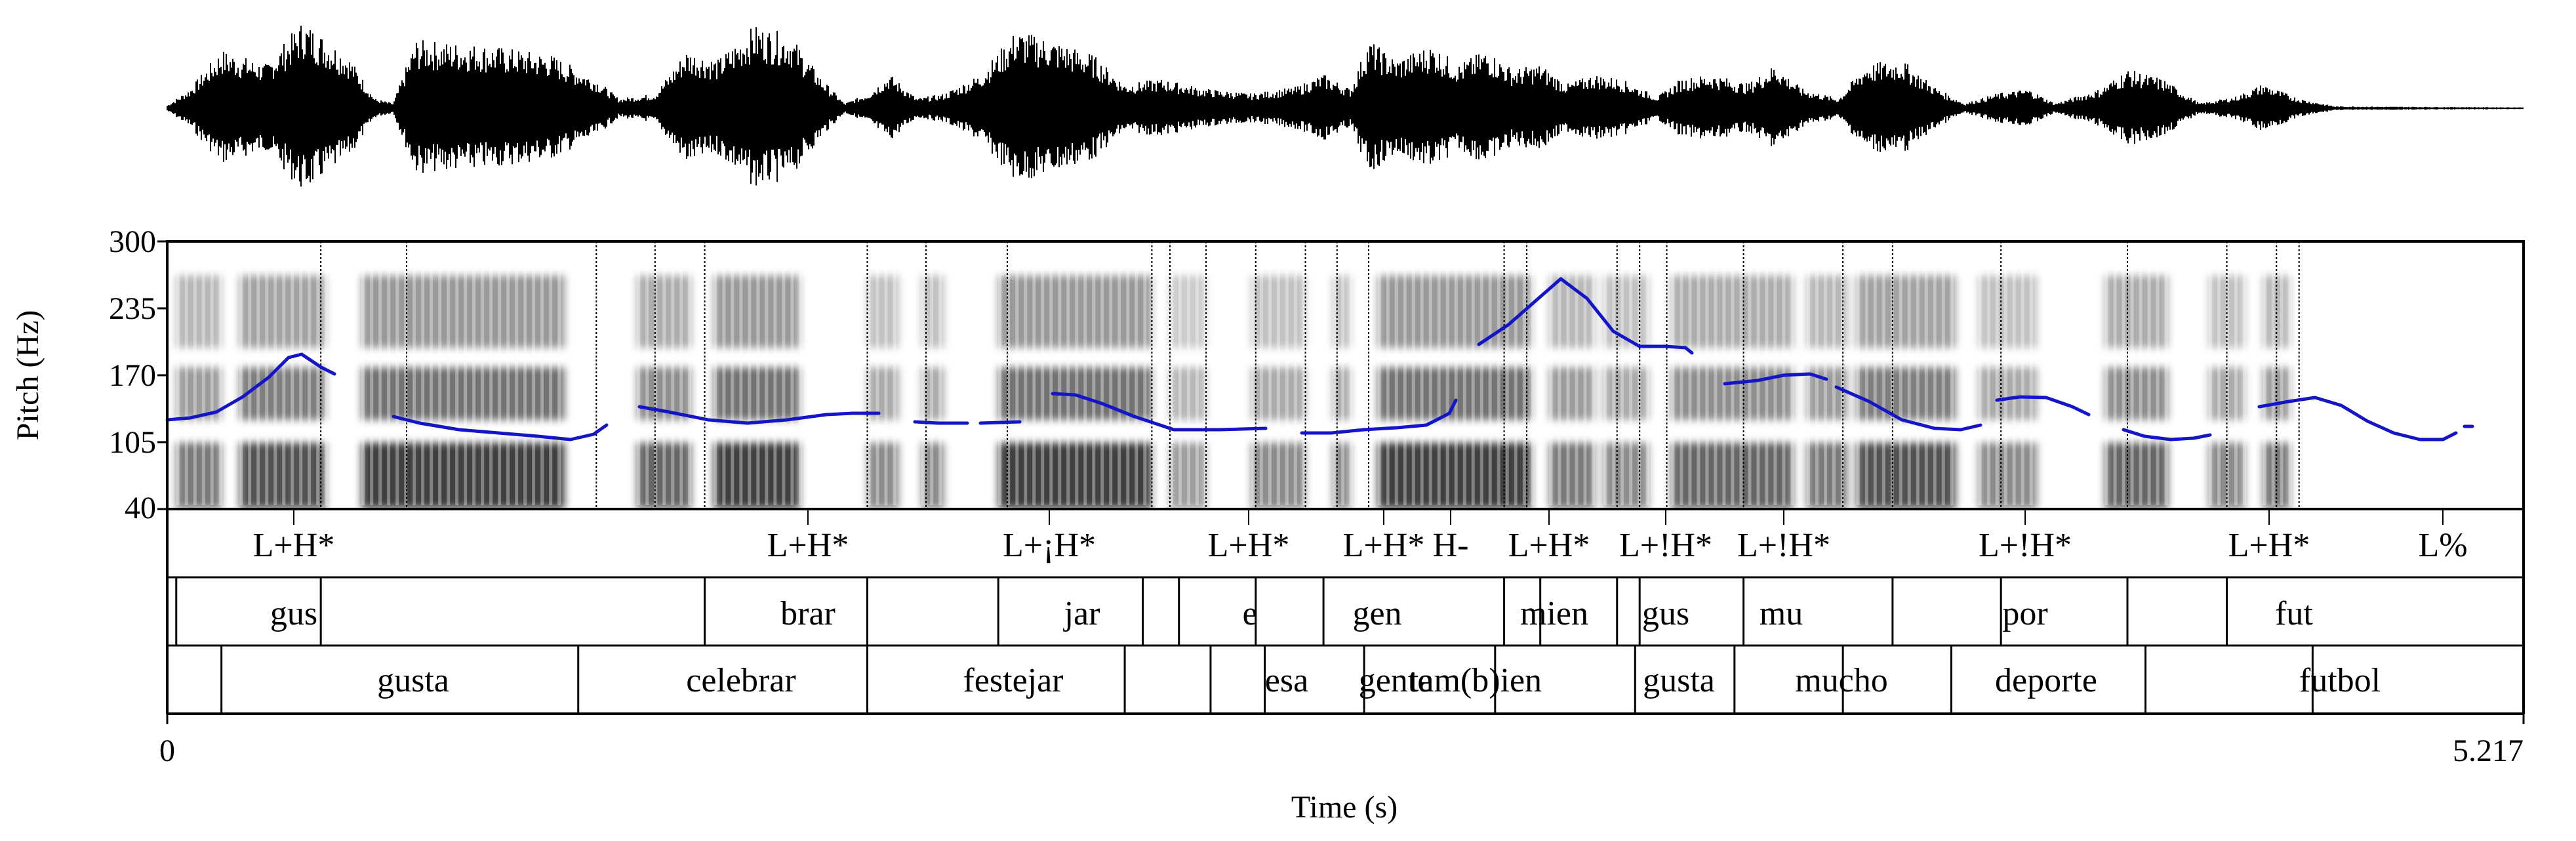 Image resolution: width=2576 pixels, height=841 pixels. What do you see at coordinates (132, 442) in the screenshot?
I see `pitch-tick-105: 105` at bounding box center [132, 442].